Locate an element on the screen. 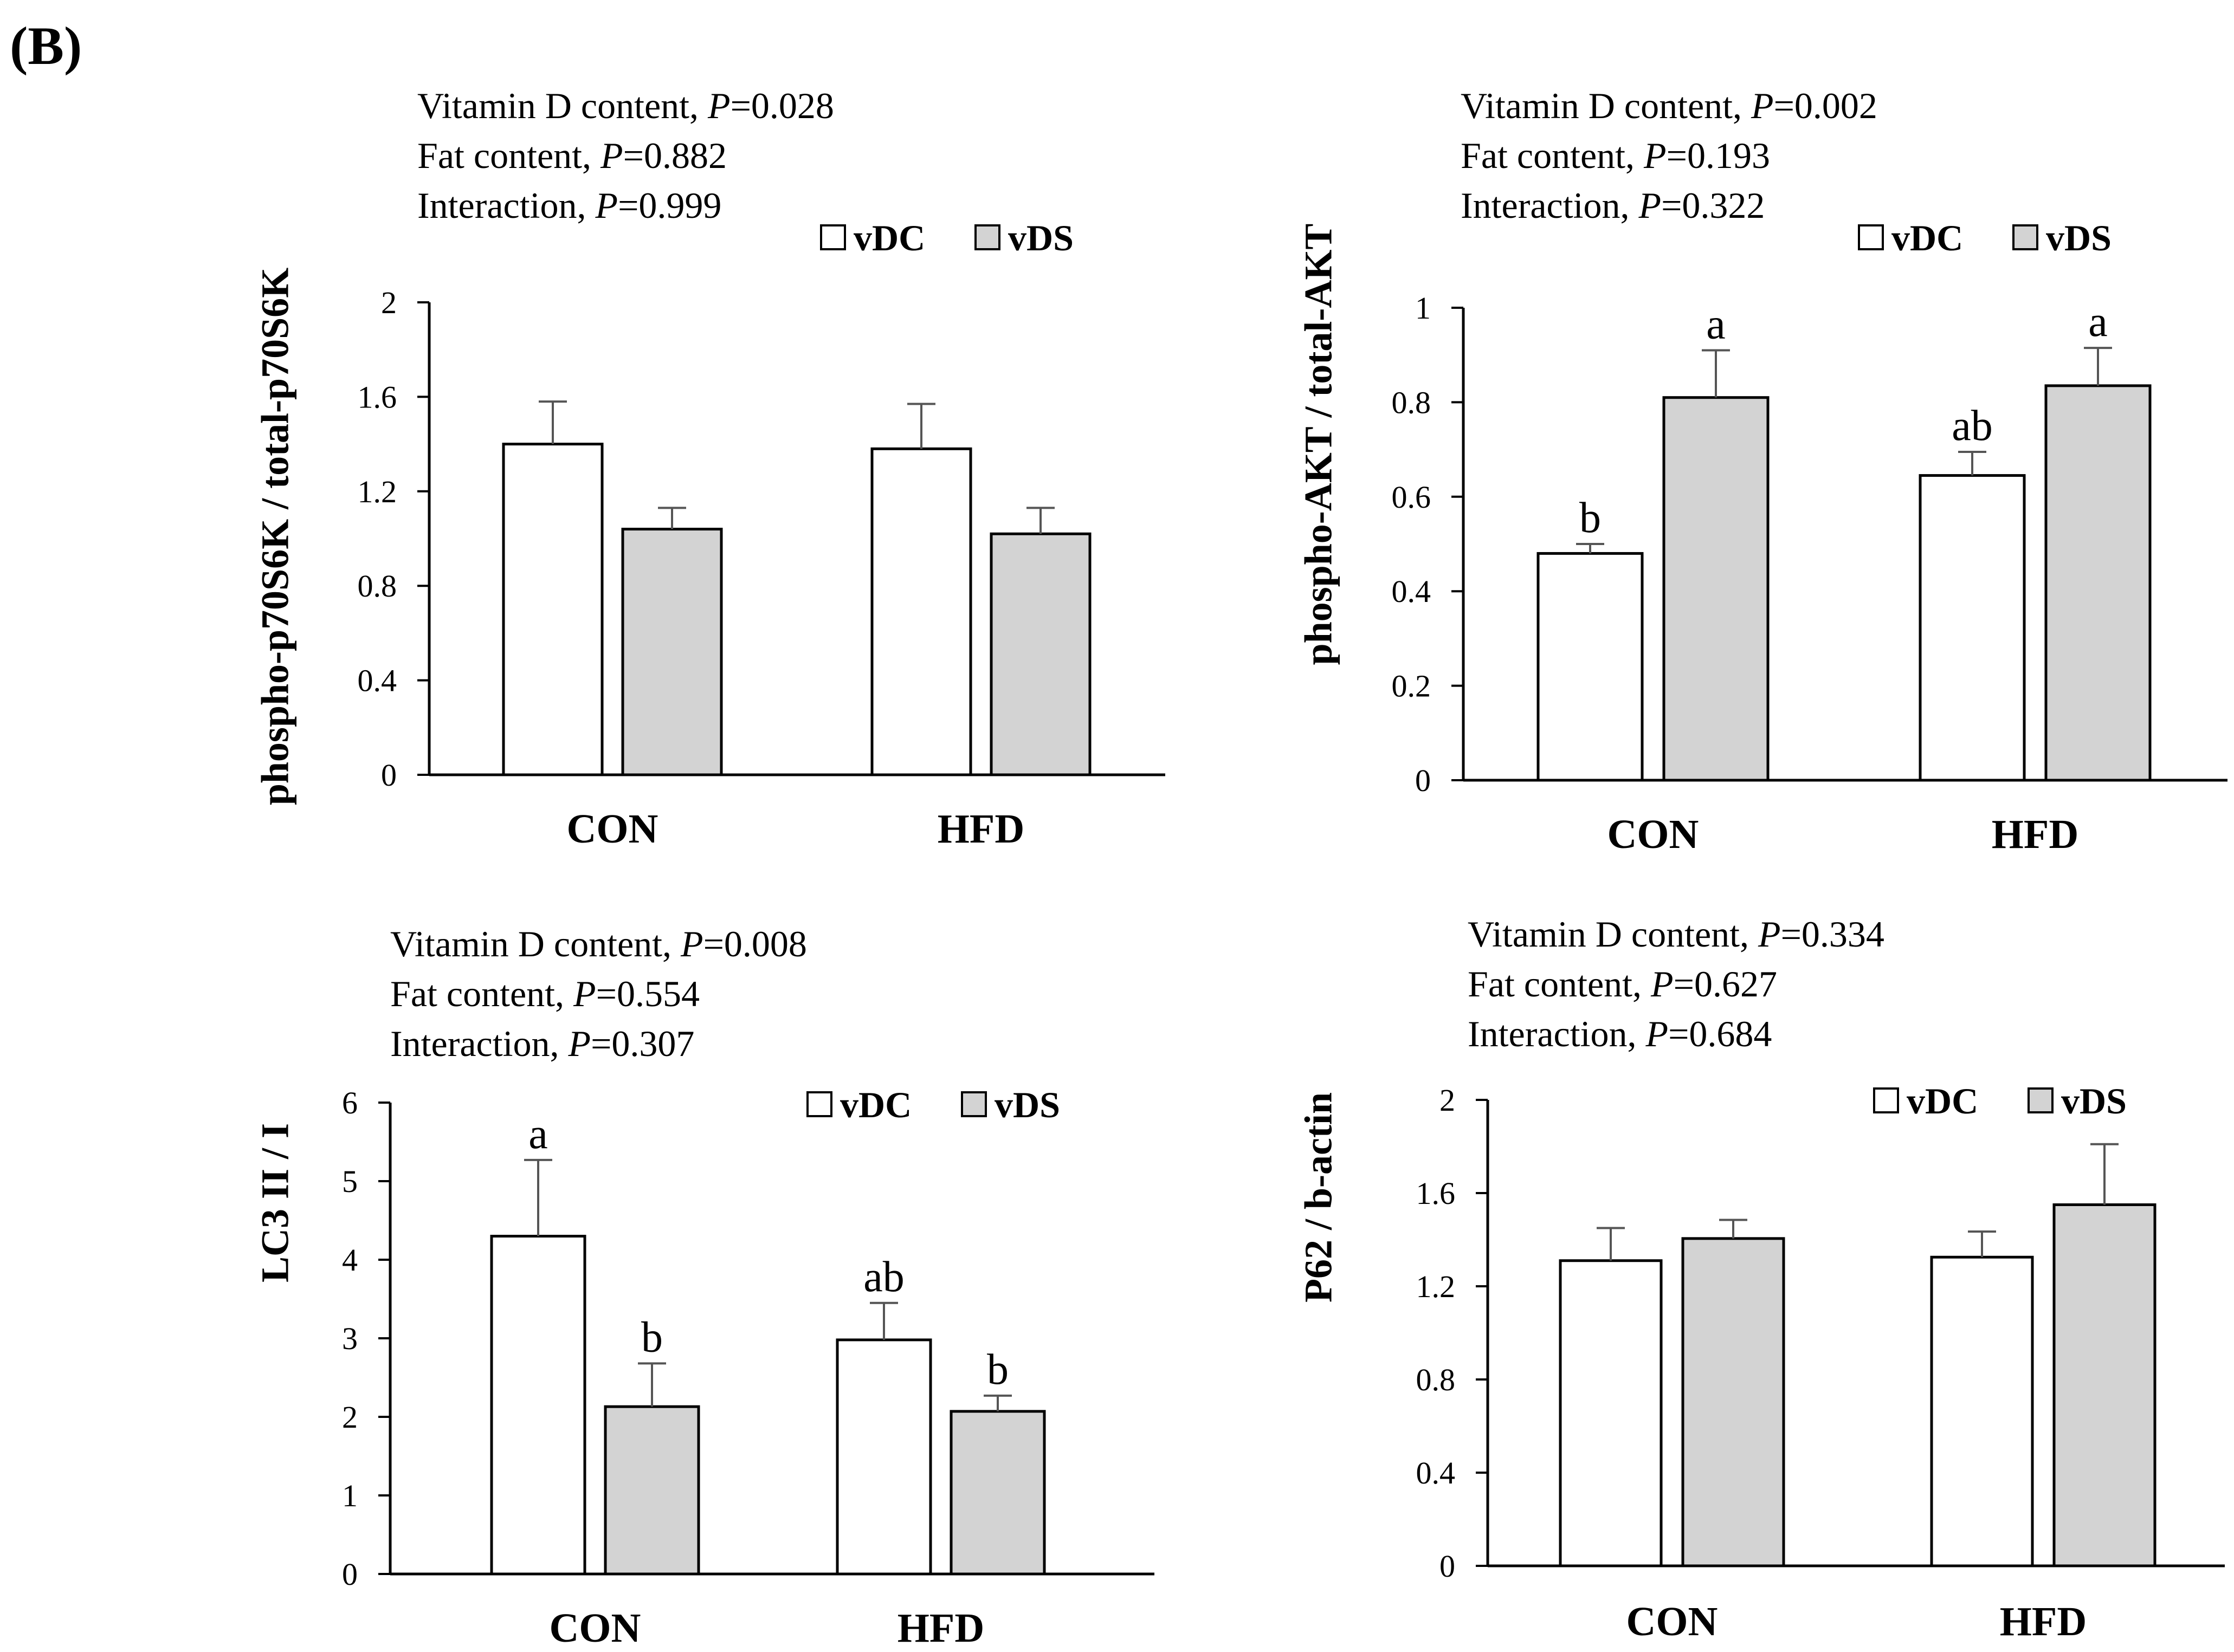 Image resolution: width=2234 pixels, height=1652 pixels. y-axis-label: phospho-p70S6K / total-p70S6K is located at coordinates (275, 536).